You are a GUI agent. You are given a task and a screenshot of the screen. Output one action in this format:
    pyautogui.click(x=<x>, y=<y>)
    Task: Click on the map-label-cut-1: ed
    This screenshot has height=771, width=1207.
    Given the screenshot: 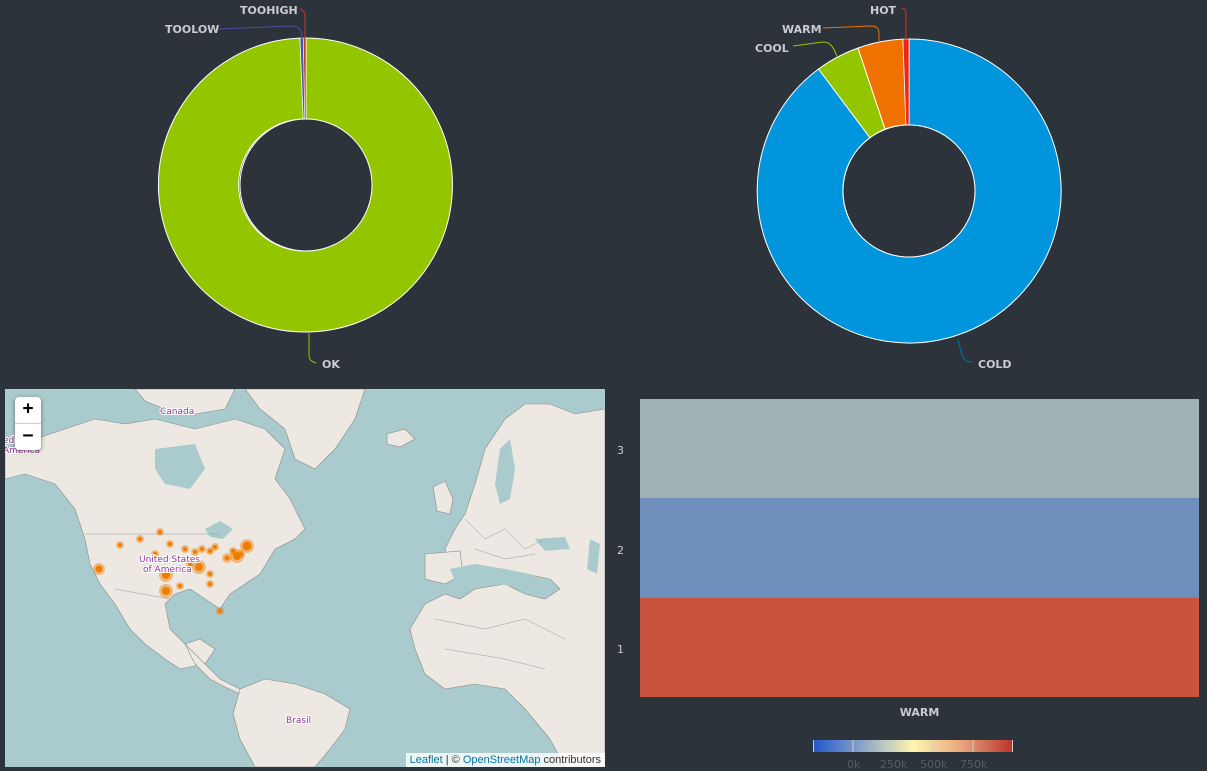 What is the action you would take?
    pyautogui.click(x=9, y=441)
    